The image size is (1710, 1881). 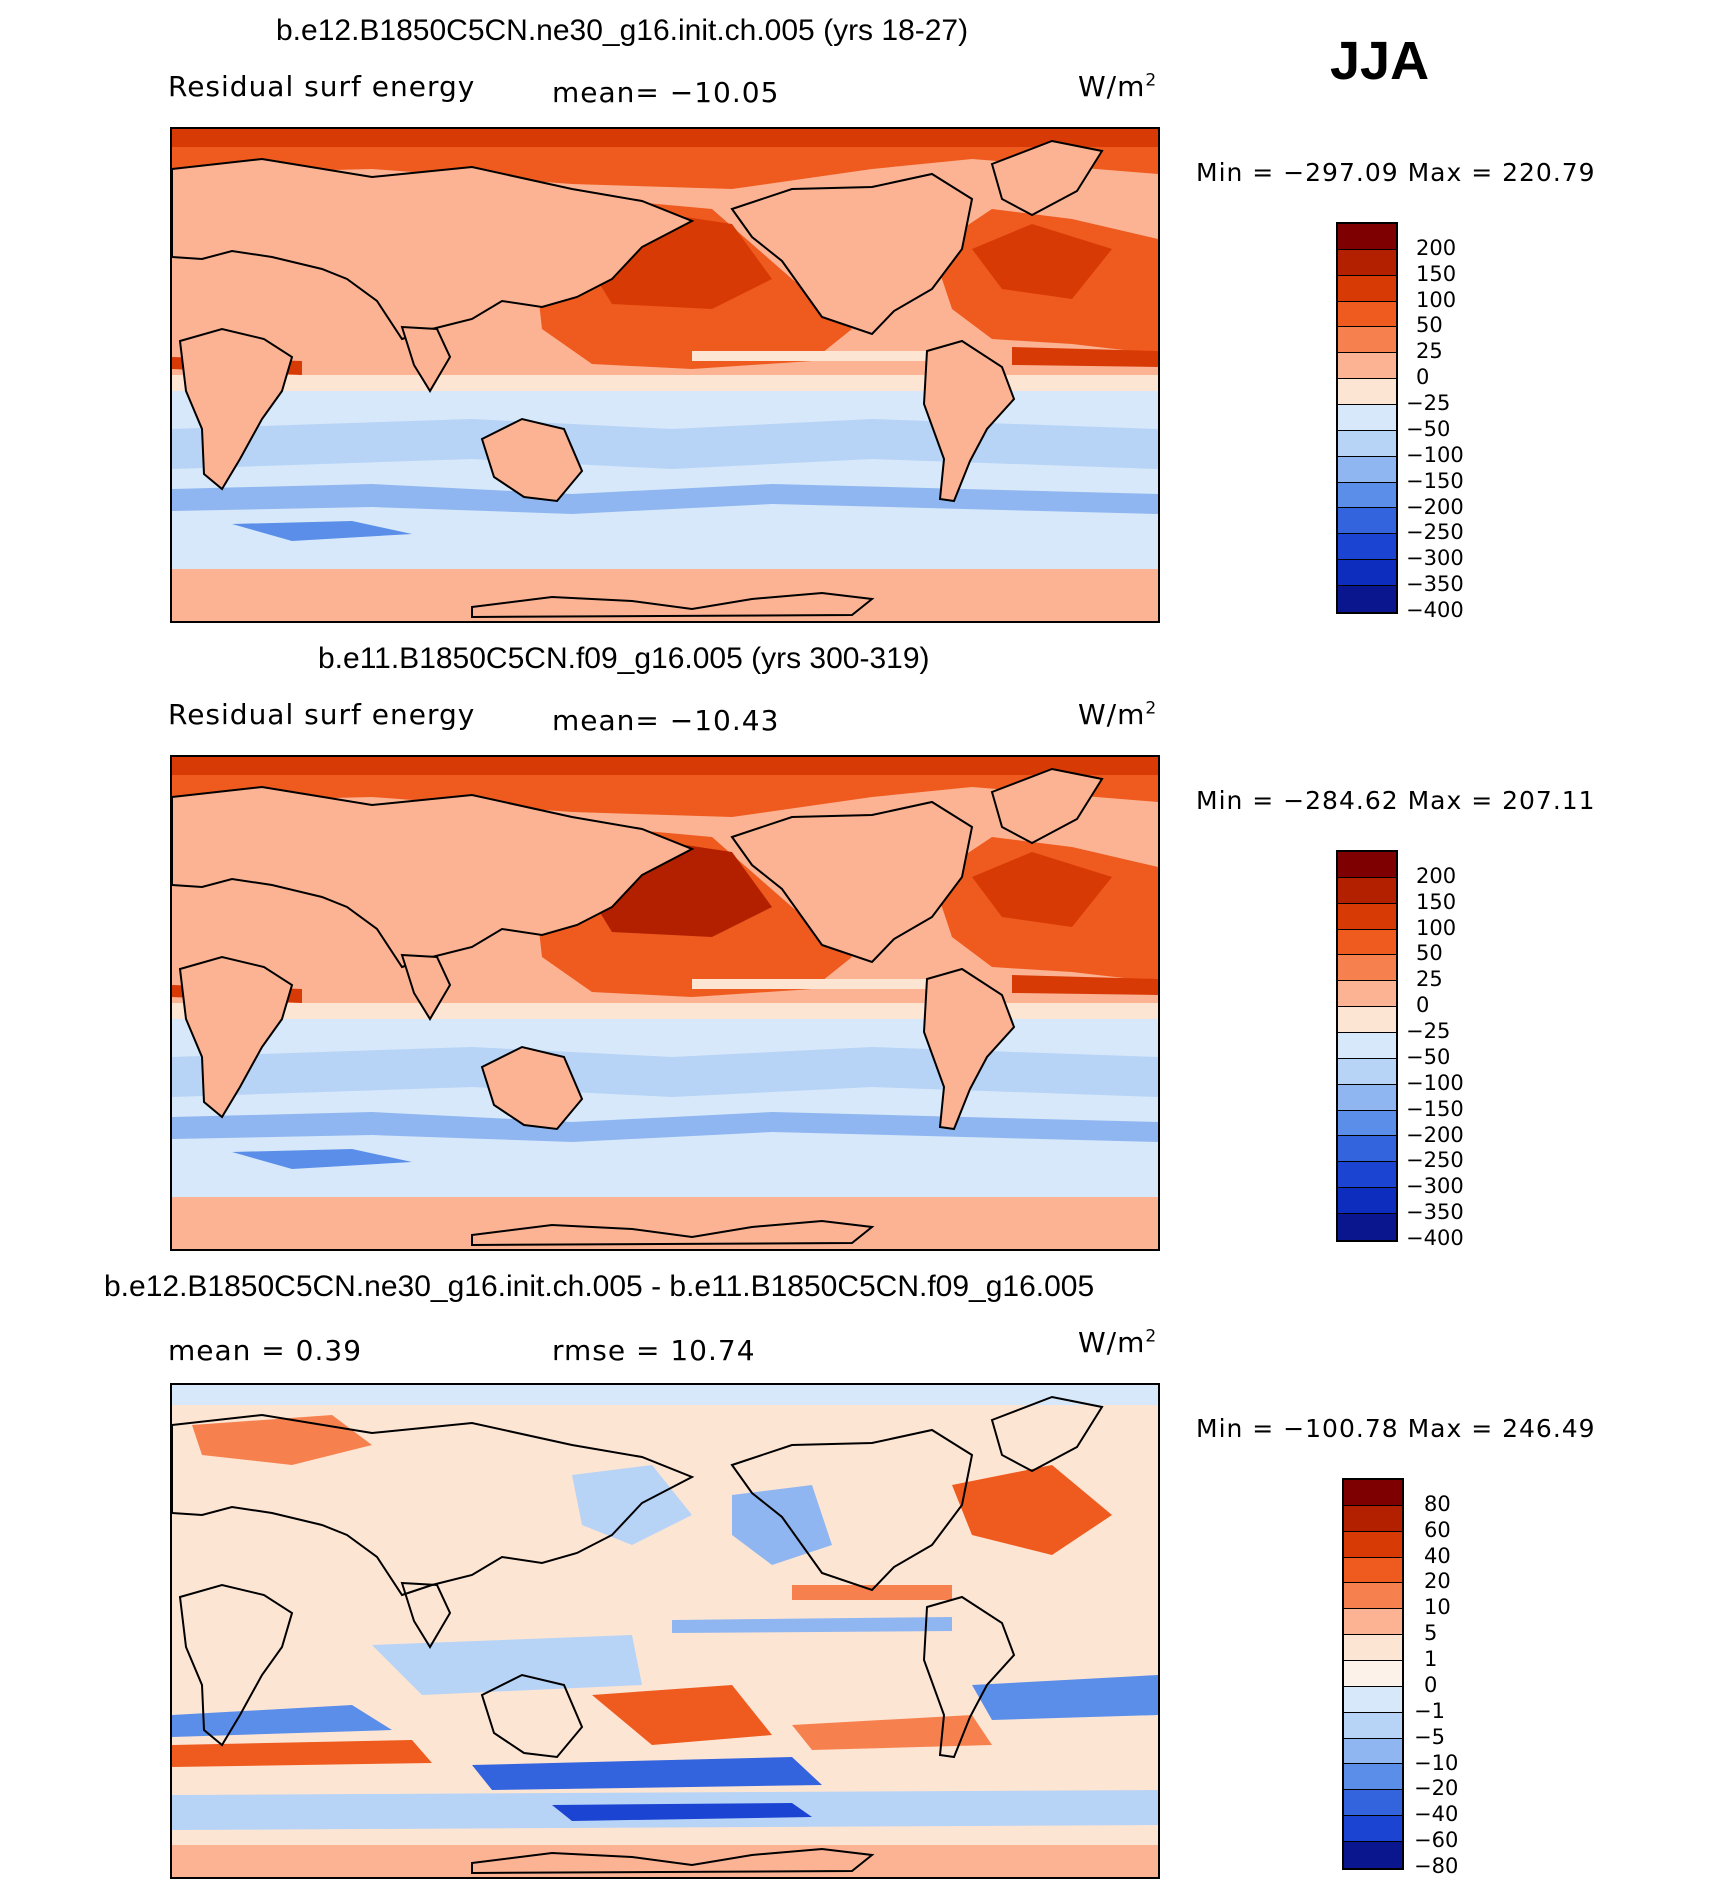 What do you see at coordinates (1435, 506) in the screenshot?
I see `colorbar-tick-label: −200` at bounding box center [1435, 506].